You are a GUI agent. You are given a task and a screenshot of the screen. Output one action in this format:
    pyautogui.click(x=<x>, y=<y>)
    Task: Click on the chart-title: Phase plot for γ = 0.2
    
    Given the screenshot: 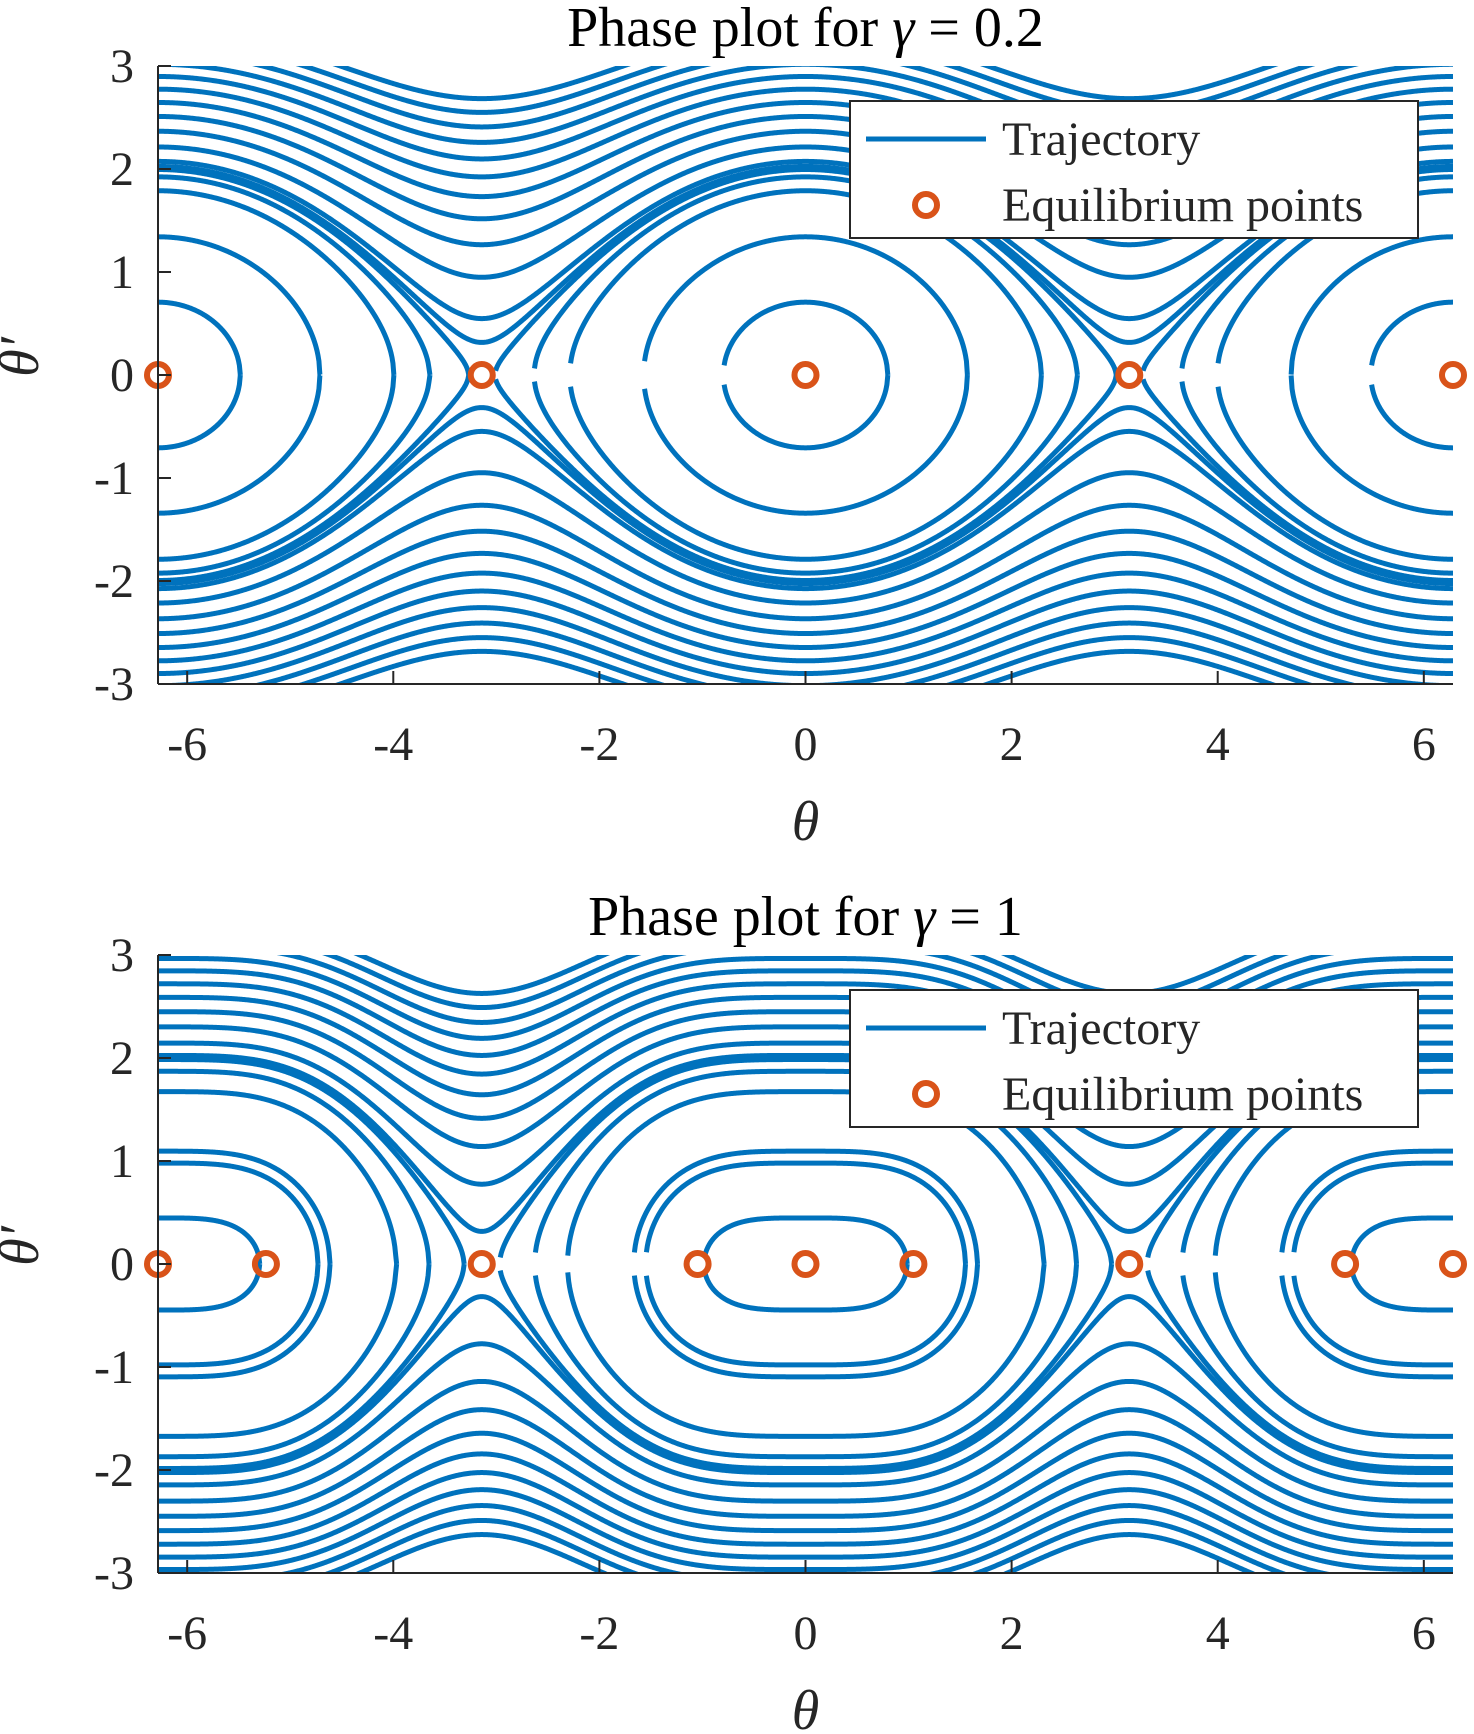 What is the action you would take?
    pyautogui.click(x=805, y=29)
    